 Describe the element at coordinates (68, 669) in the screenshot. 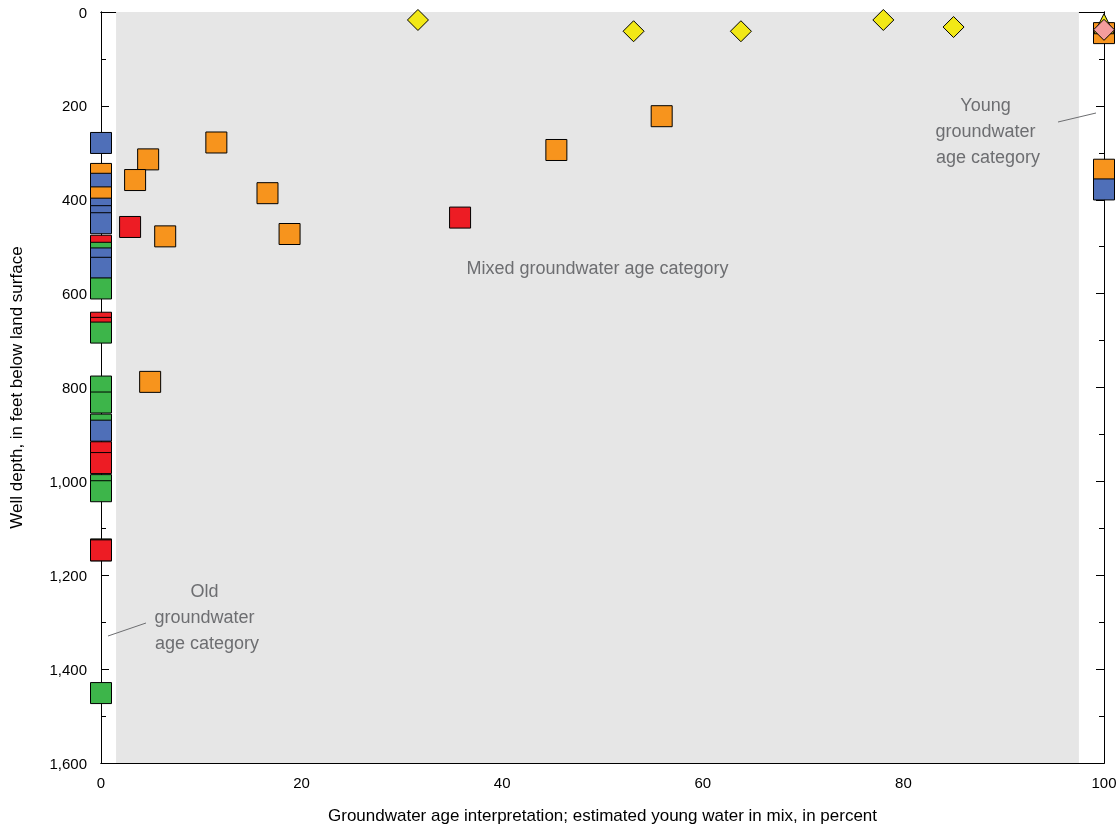

I see `y-tick-label: 1,400` at that location.